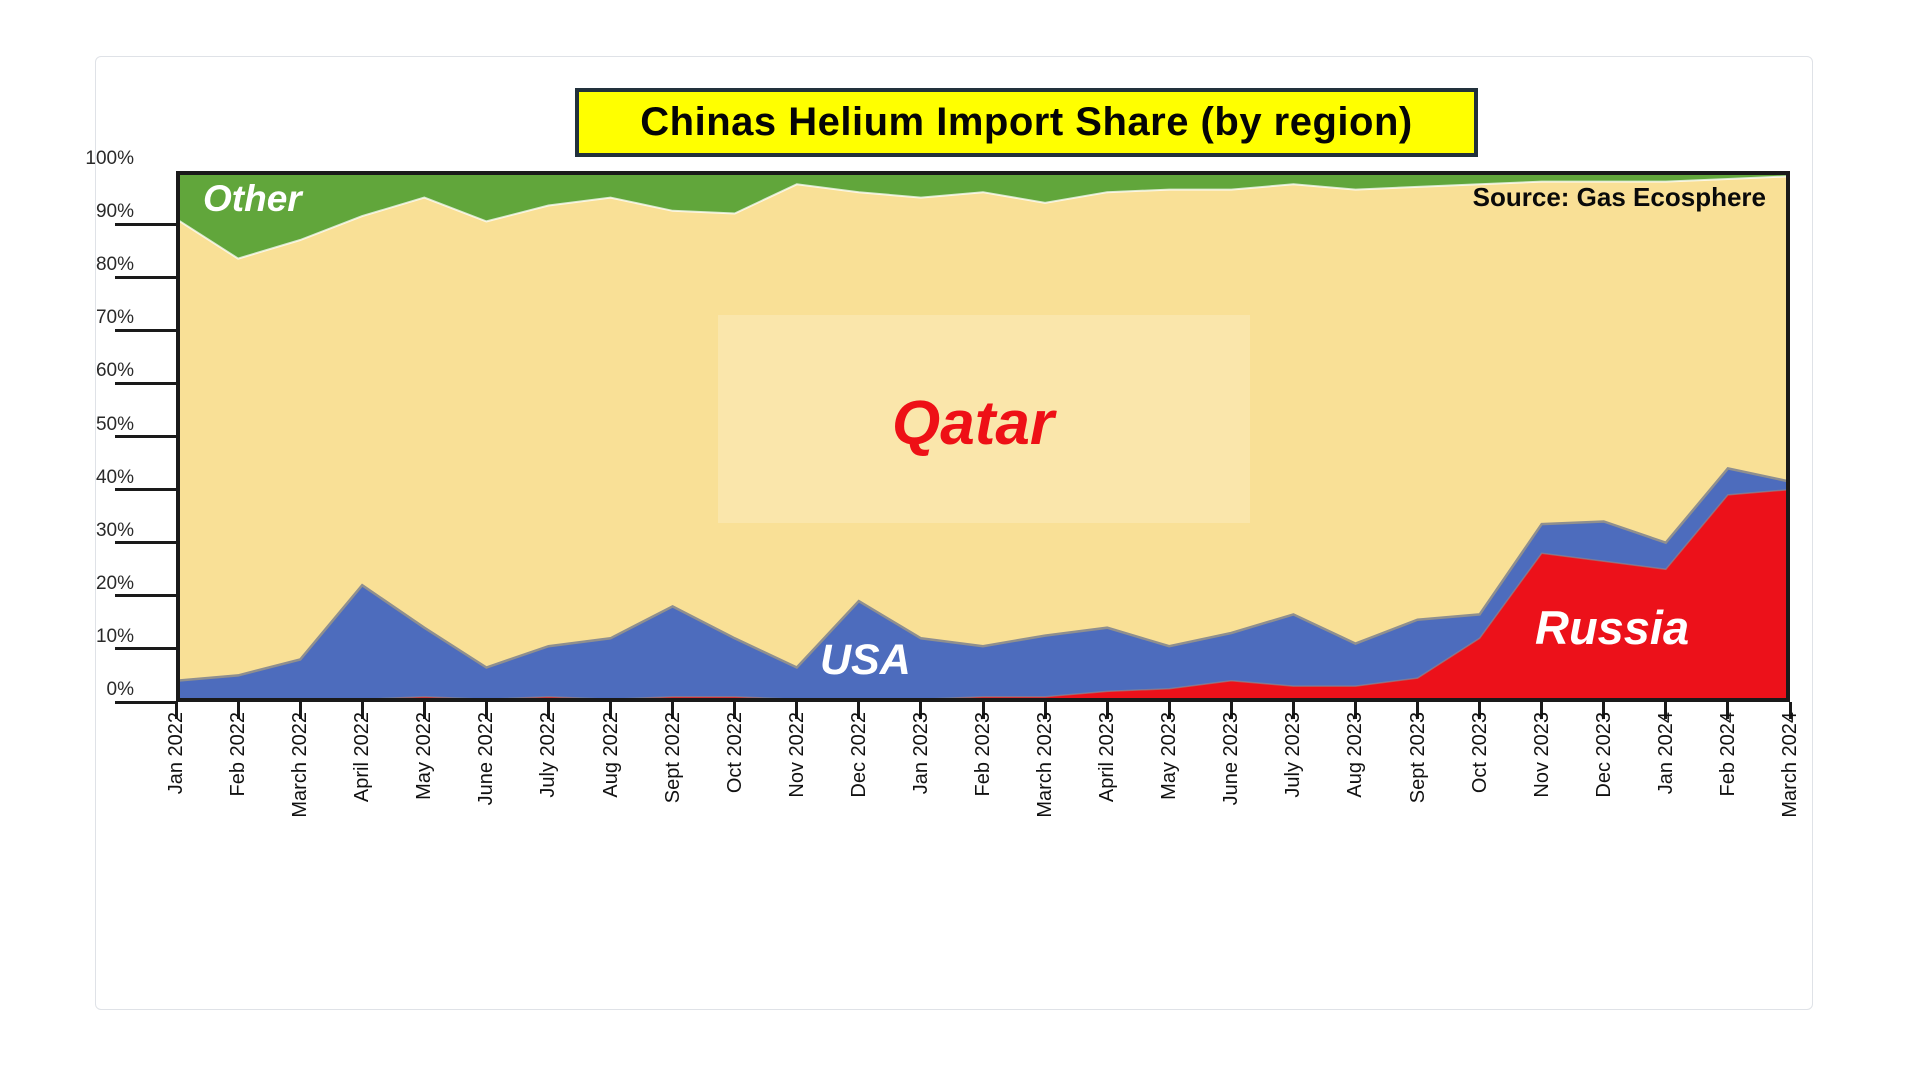  Describe the element at coordinates (109, 158) in the screenshot. I see `y-tick-label: 100%` at that location.